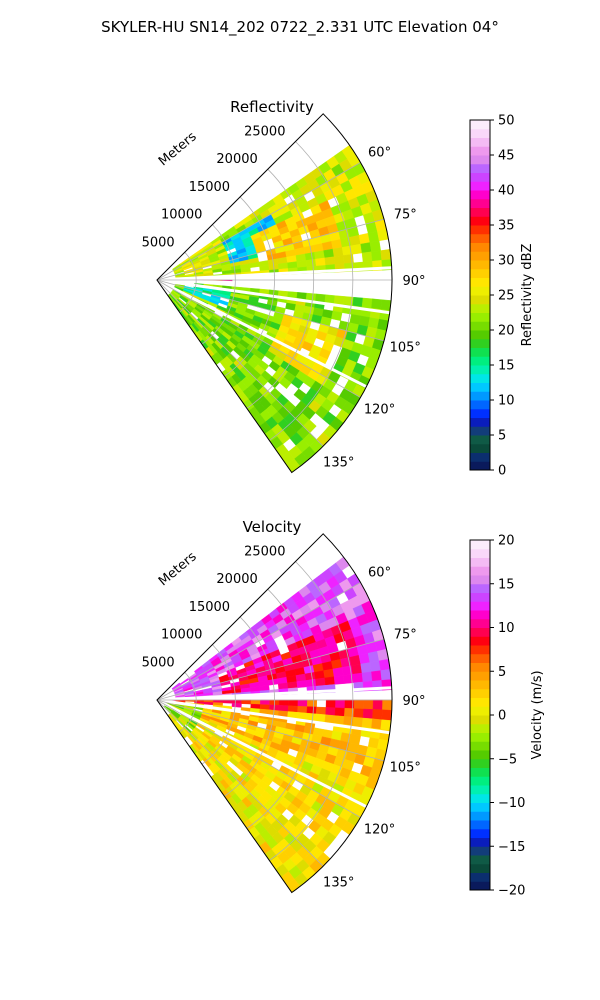  Describe the element at coordinates (158, 662) in the screenshot. I see `range-tick-label: 5000` at that location.